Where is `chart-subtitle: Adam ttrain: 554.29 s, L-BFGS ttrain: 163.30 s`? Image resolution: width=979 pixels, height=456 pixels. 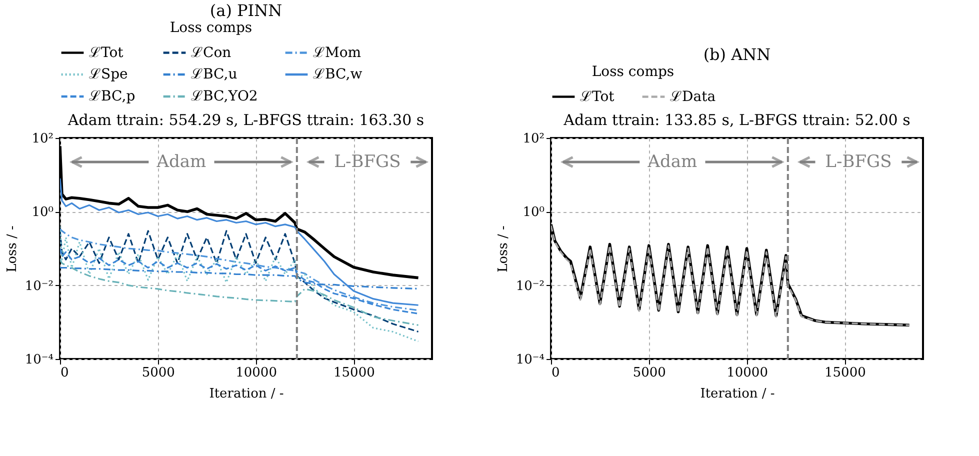
chart-subtitle: Adam ttrain: 554.29 s, L-BFGS ttrain: 163.30 s is located at coordinates (245, 120).